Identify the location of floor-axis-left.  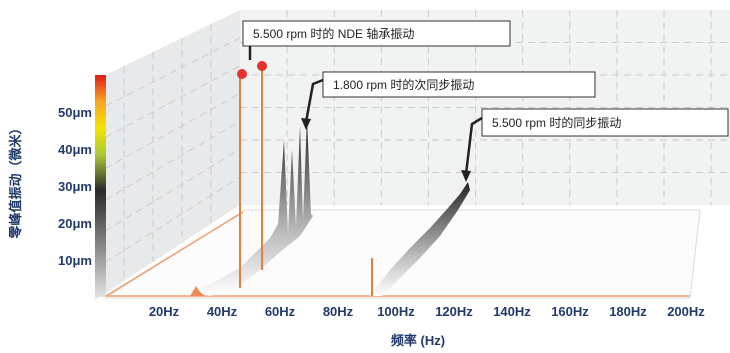
(174, 254).